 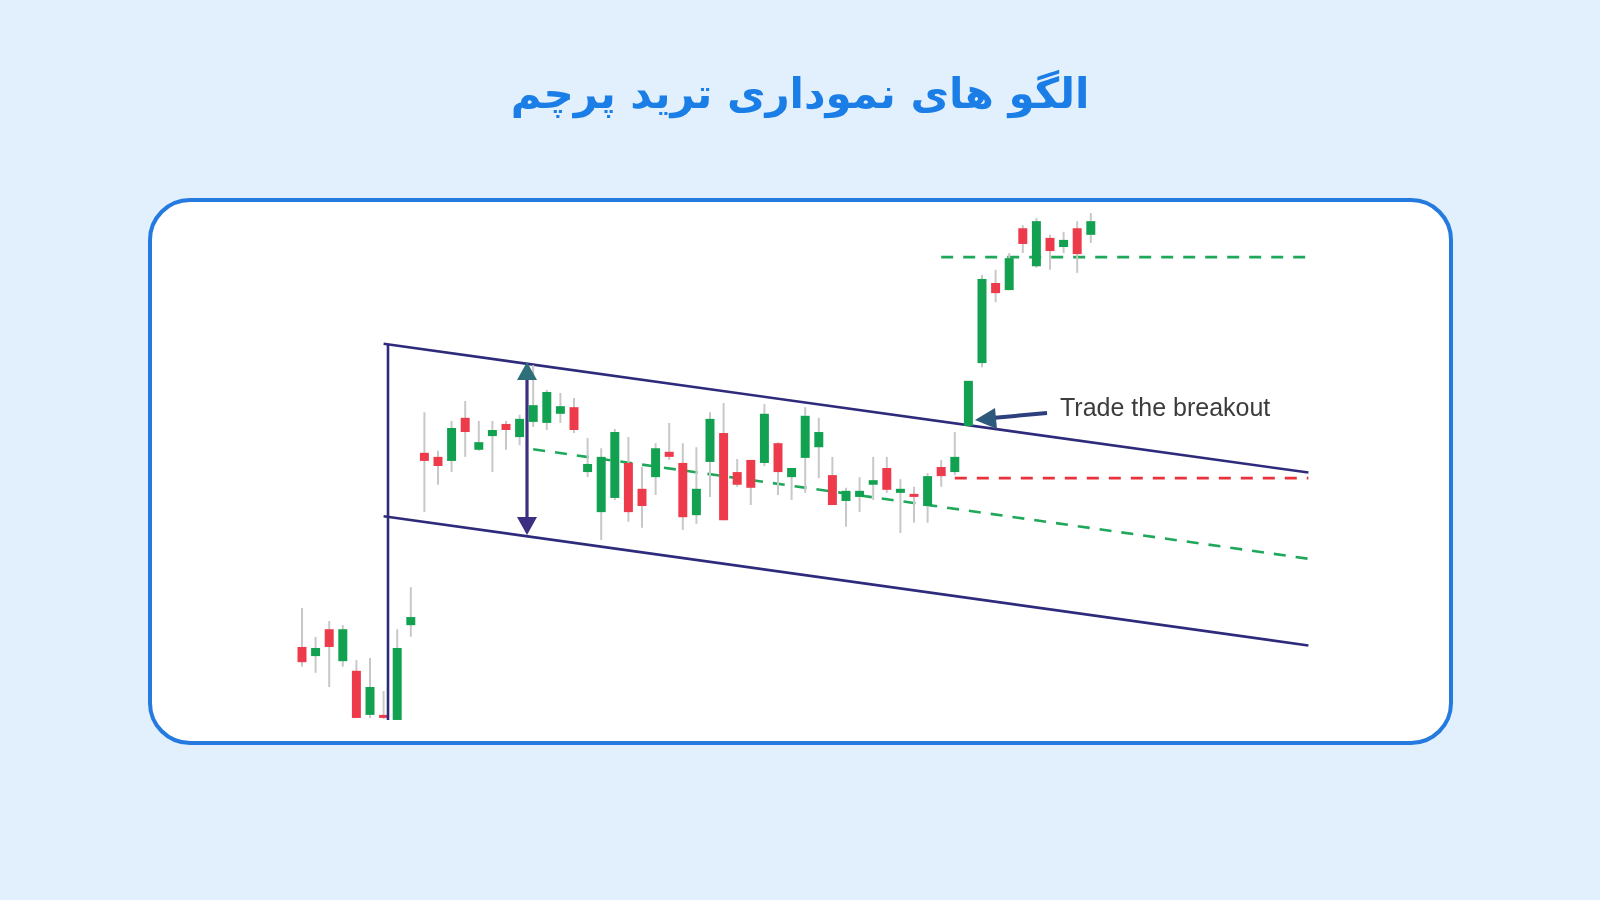 I want to click on annotation: Trade the breakout, so click(x=1165, y=407).